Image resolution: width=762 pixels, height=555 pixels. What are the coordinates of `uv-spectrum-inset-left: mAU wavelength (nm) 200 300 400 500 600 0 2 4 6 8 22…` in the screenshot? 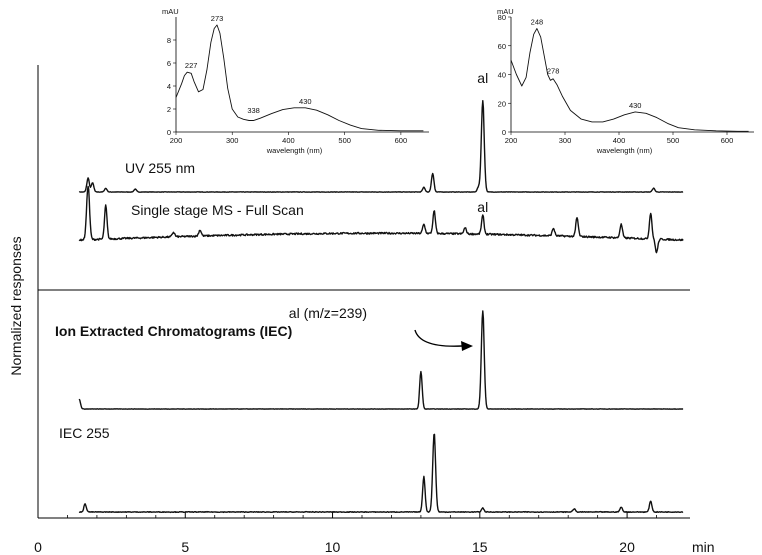 It's located at (295, 81).